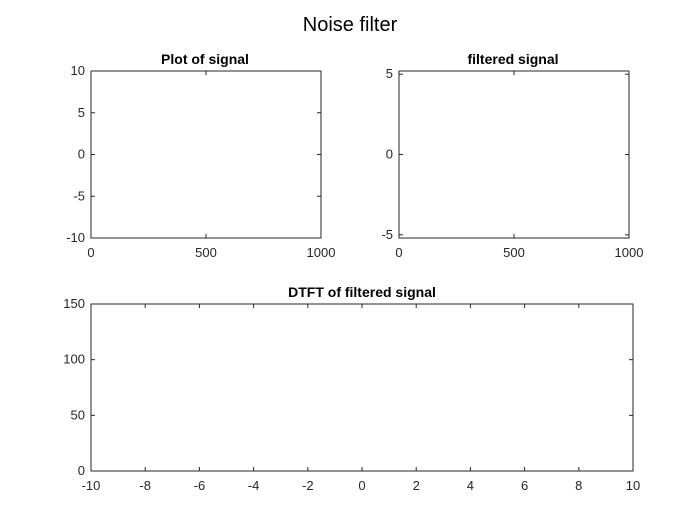 The height and width of the screenshot is (525, 700). What do you see at coordinates (514, 252) in the screenshot?
I see `plot2-xtick-label: 500` at bounding box center [514, 252].